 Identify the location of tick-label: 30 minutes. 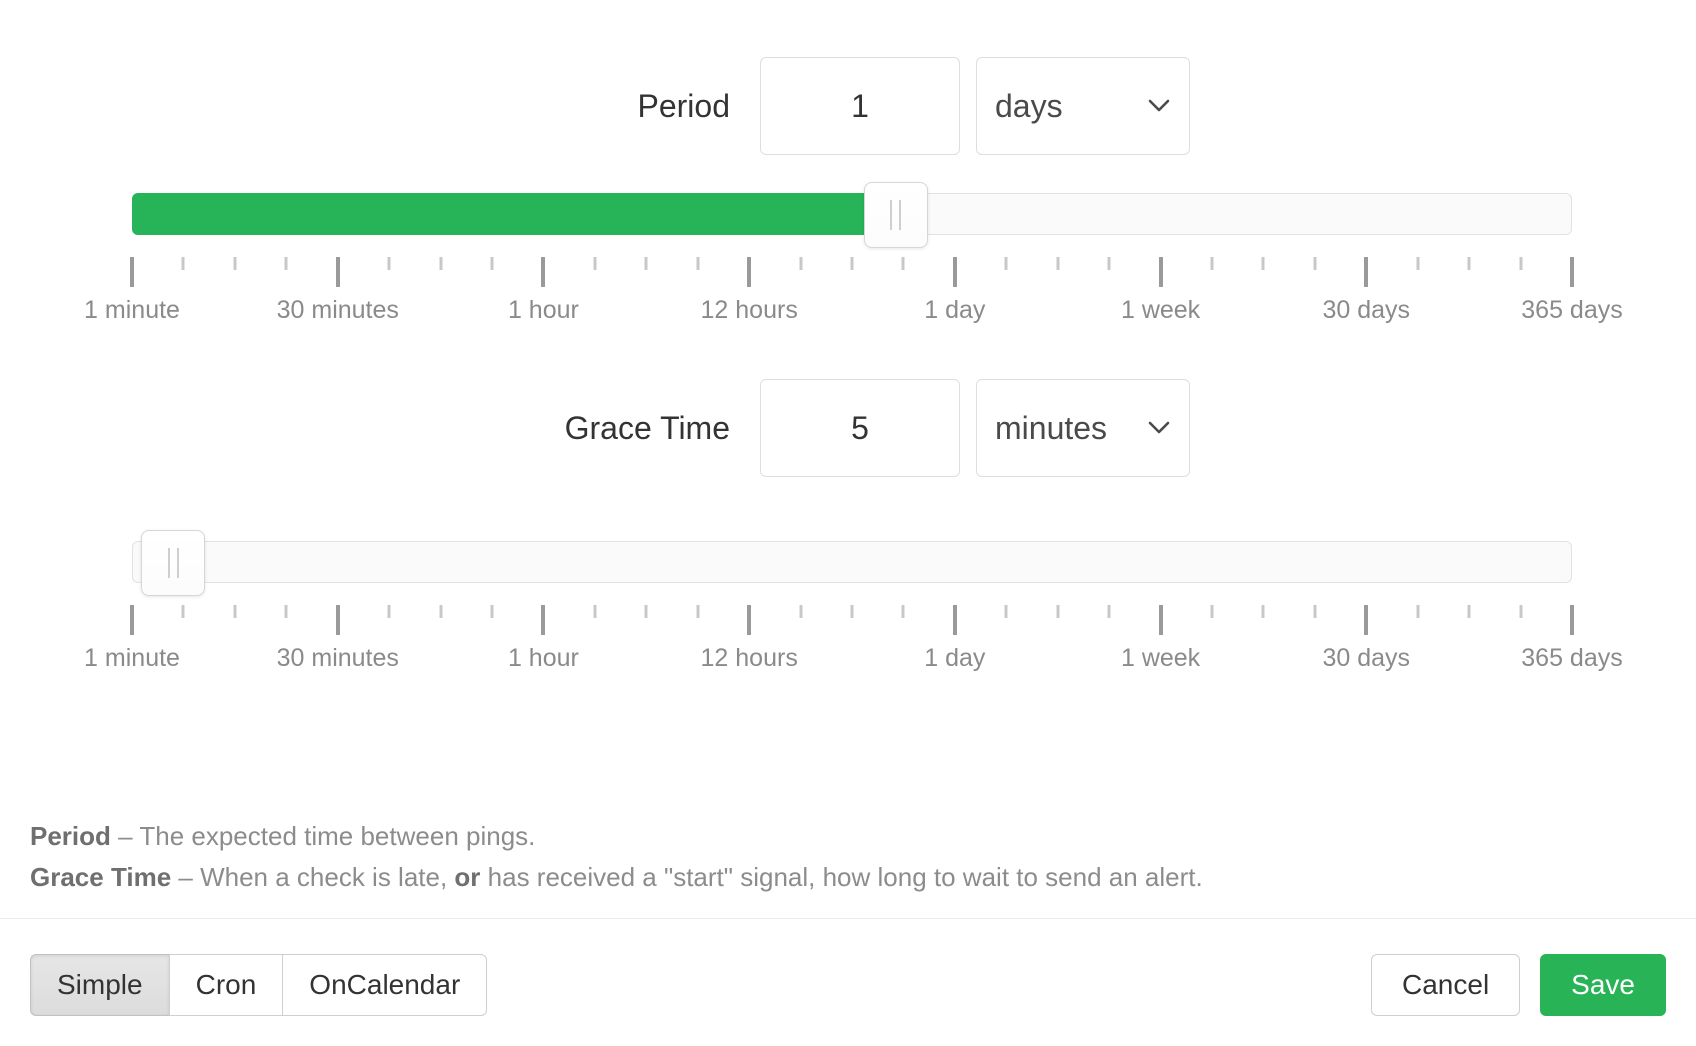
(337, 310).